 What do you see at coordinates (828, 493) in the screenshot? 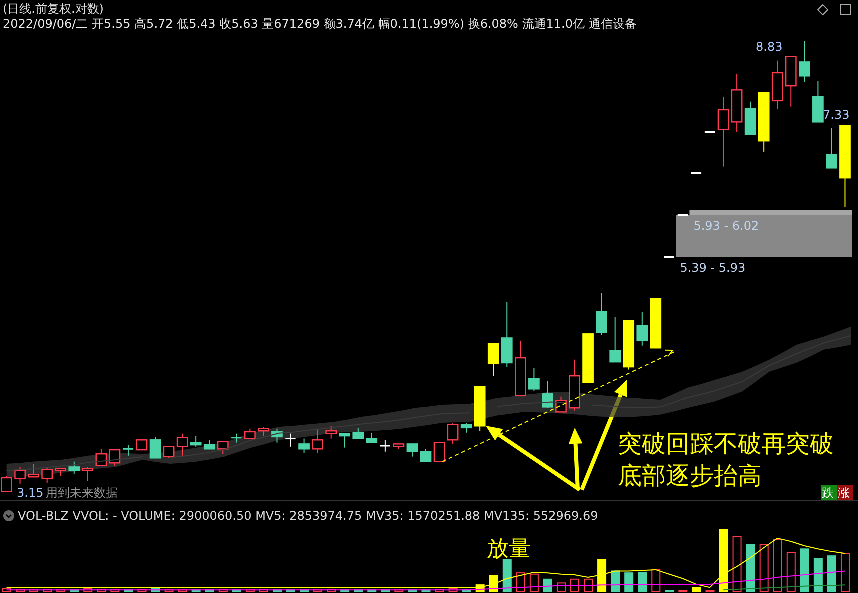
I see `annotation: 跌` at bounding box center [828, 493].